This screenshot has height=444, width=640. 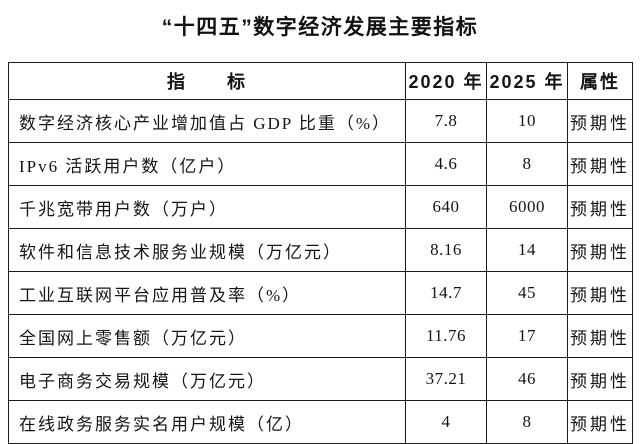 I want to click on value-2020-cell: 640, so click(x=446, y=207).